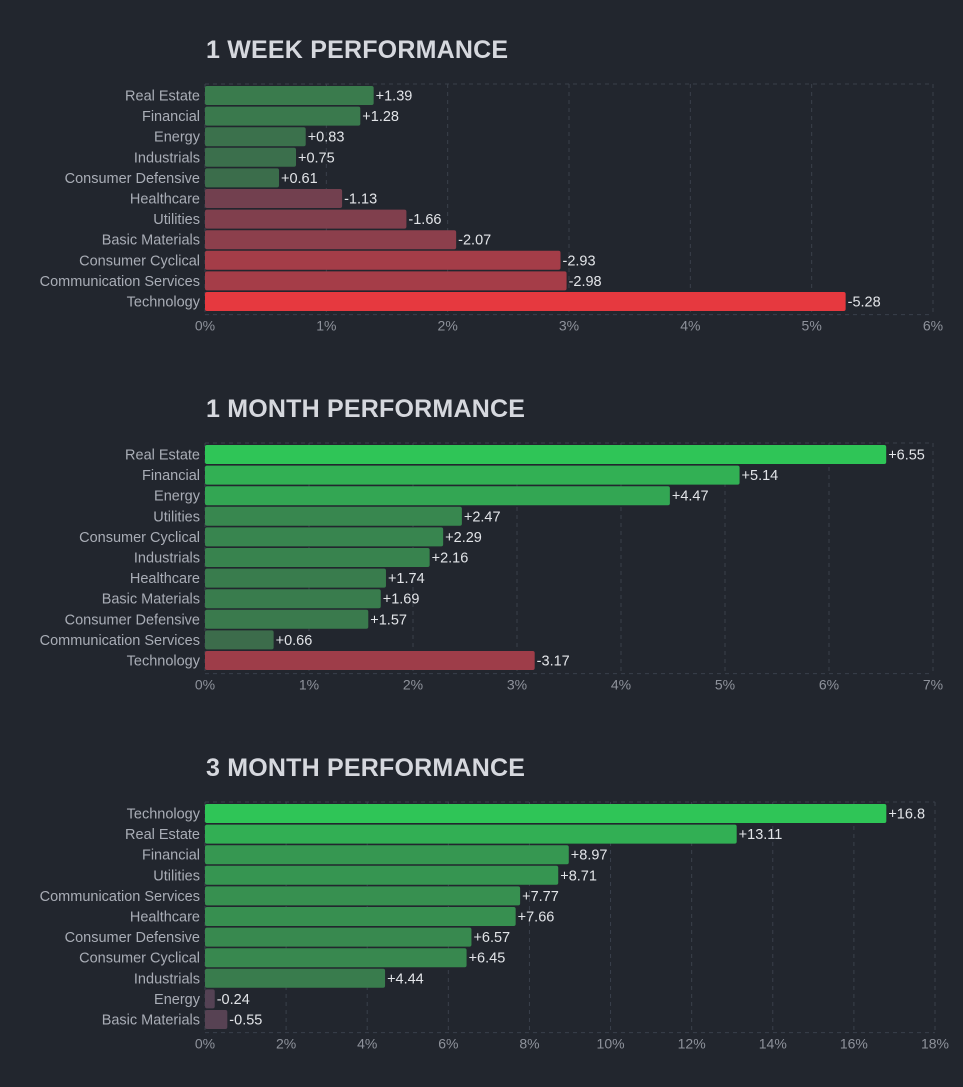 The image size is (963, 1087). I want to click on value-label: -0.24, so click(233, 1000).